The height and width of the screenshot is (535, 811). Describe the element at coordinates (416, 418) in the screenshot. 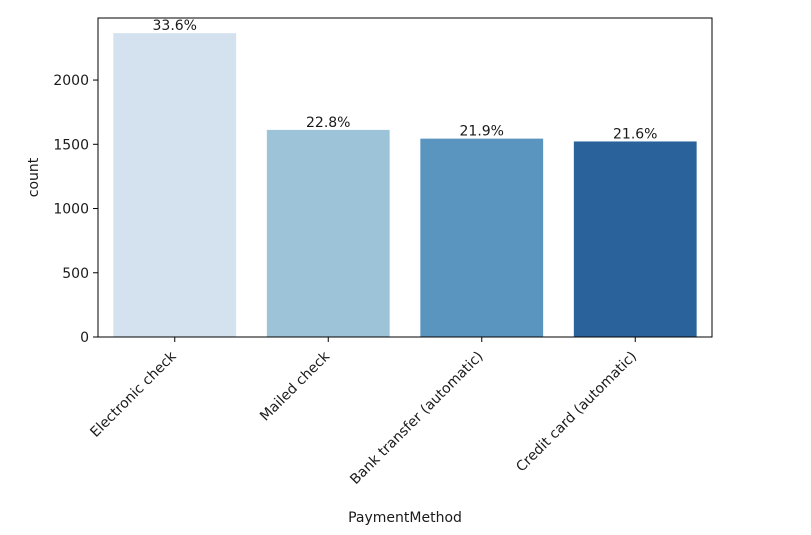

I see `x-tick-label: Bank transfer (automatic)` at that location.